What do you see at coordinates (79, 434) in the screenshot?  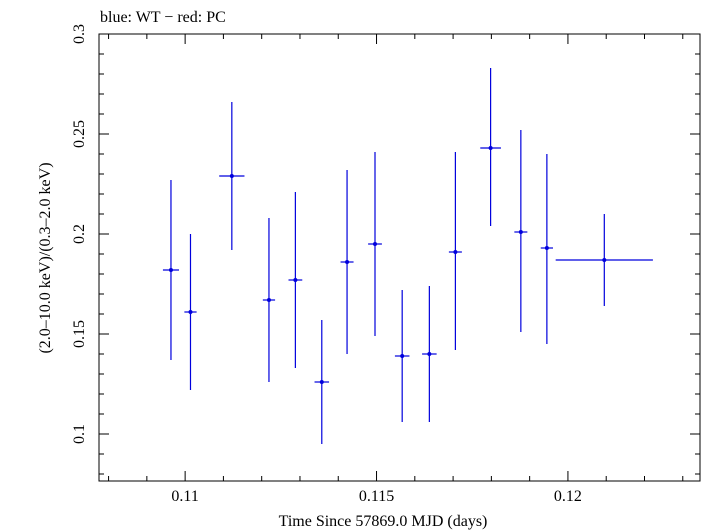 I see `y-tick-label: 0.1` at bounding box center [79, 434].